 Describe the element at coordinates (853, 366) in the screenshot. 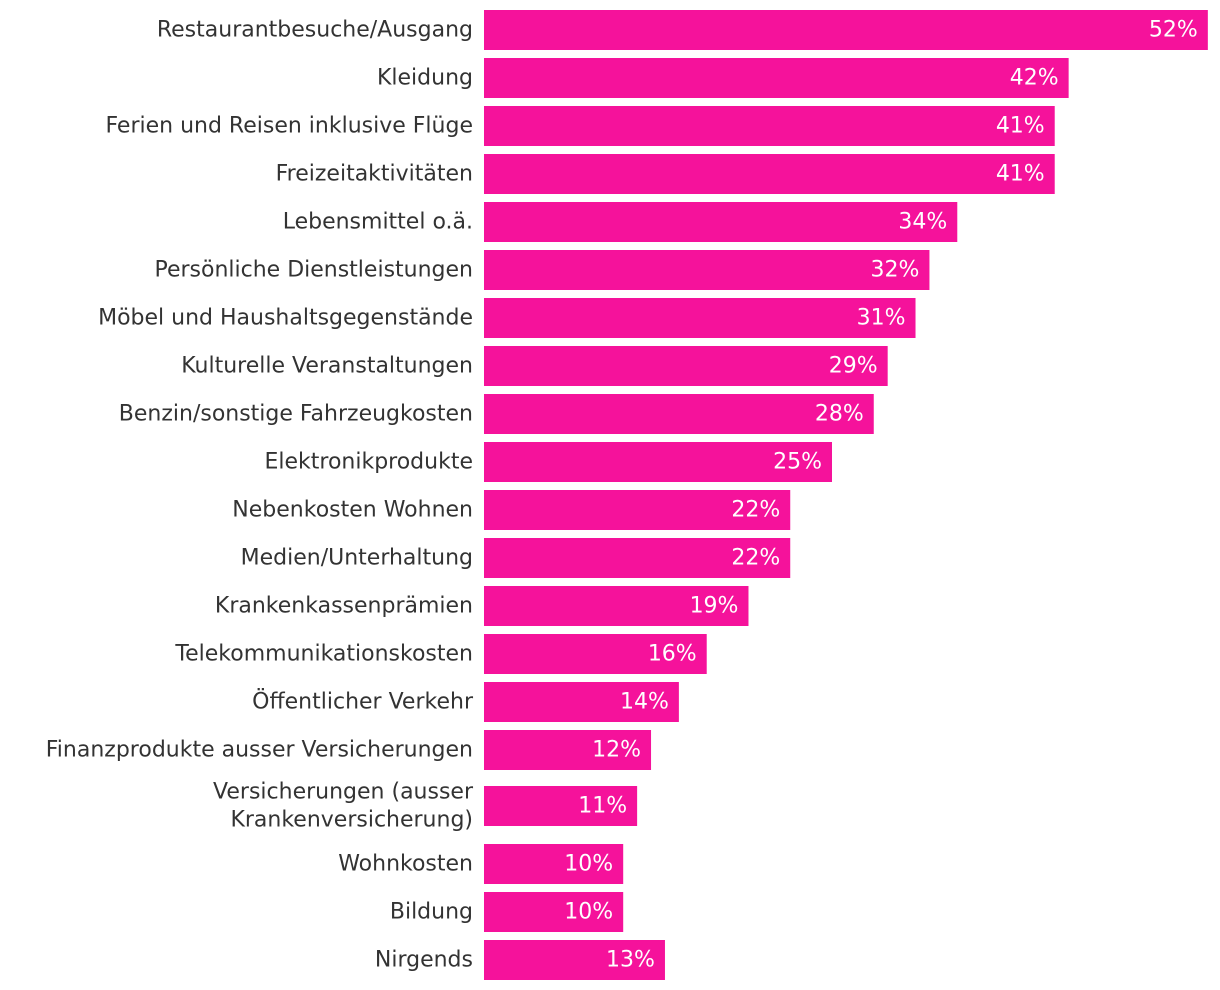

I see `value-label: 29%` at that location.